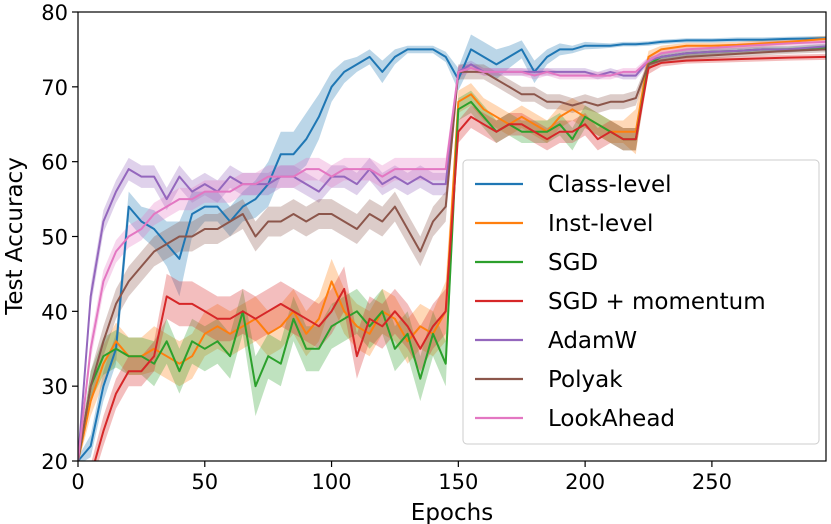  Describe the element at coordinates (54, 462) in the screenshot. I see `y-tick-label: 20` at that location.